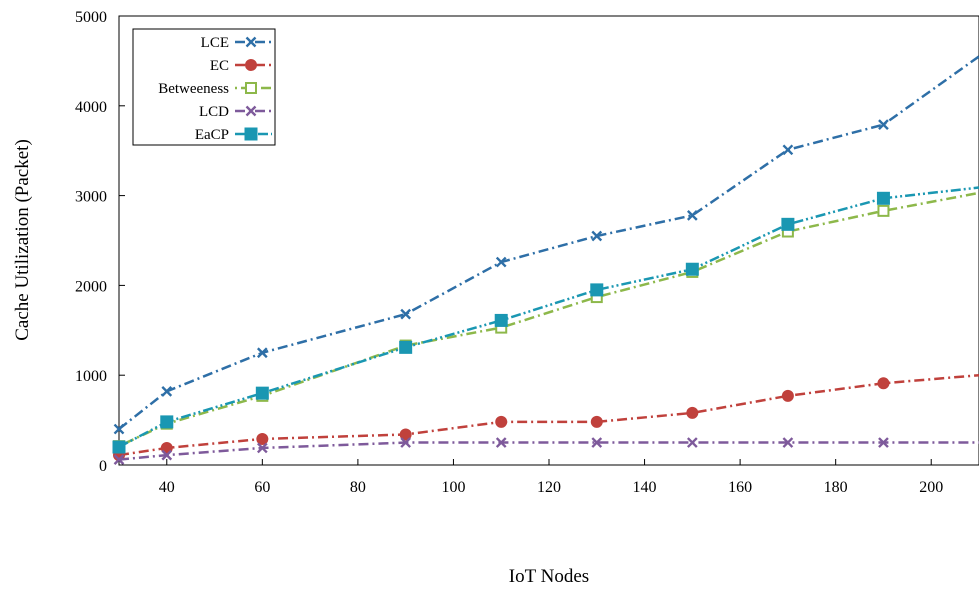 This screenshot has width=979, height=590. I want to click on x-tick-label: 200, so click(931, 487).